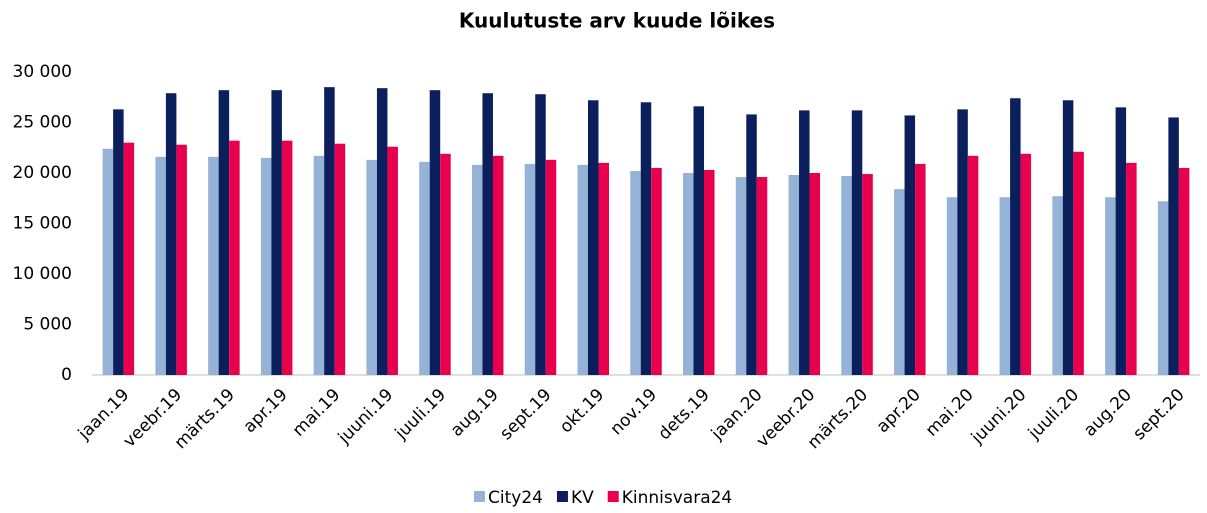 The image size is (1207, 513). I want to click on y-tick-label: 10 000, so click(42, 274).